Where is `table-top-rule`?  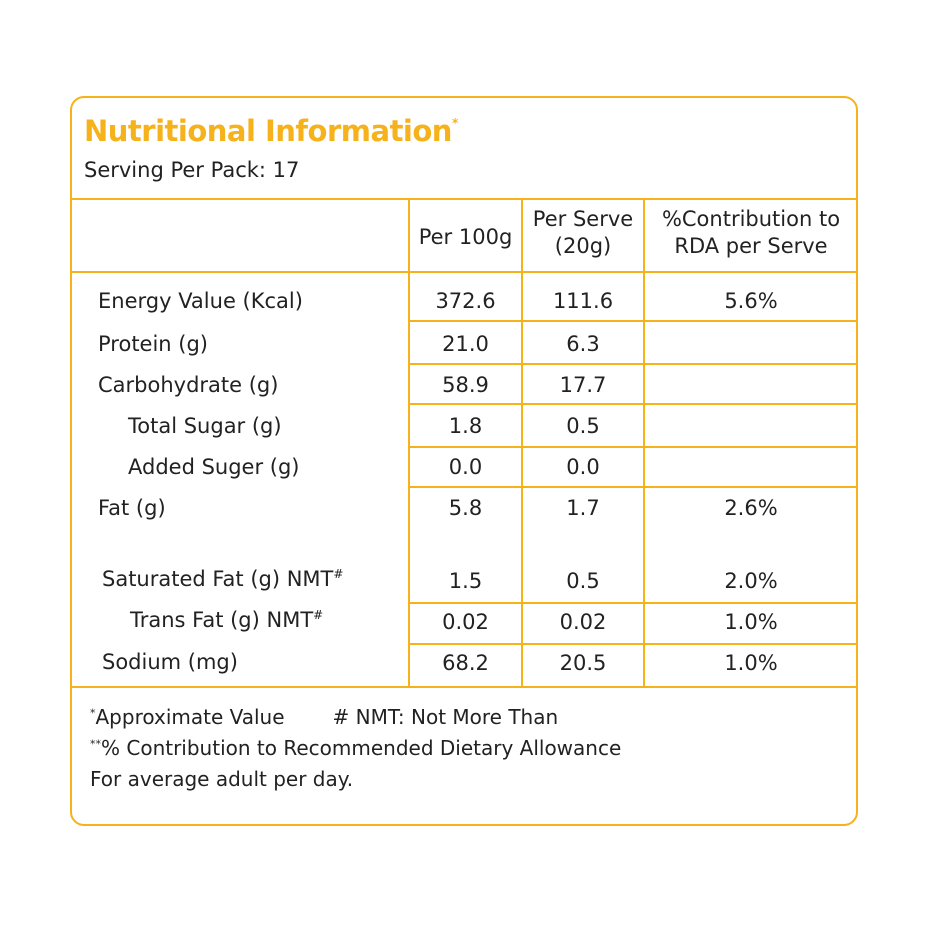 table-top-rule is located at coordinates (464, 199).